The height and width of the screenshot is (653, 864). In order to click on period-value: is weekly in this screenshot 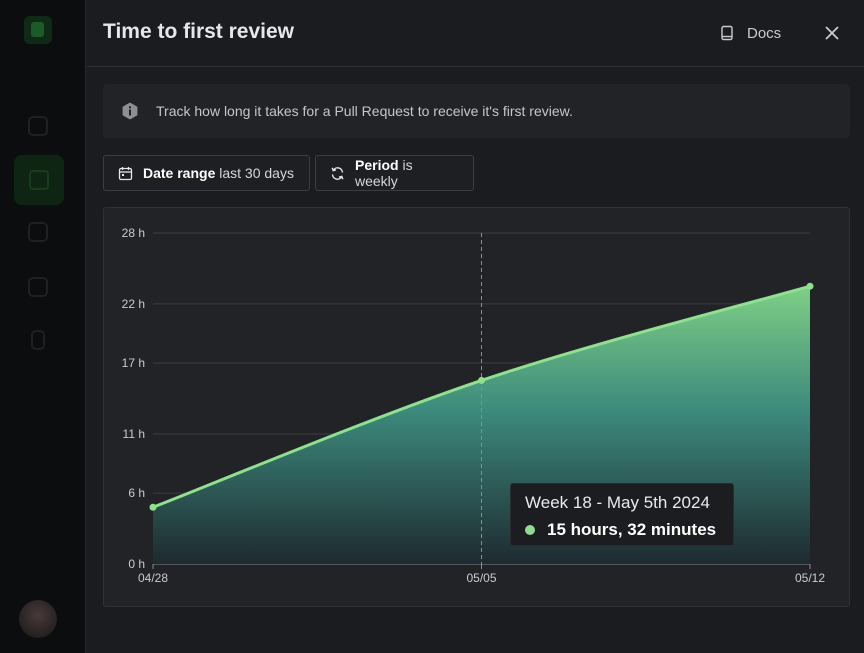, I will do `click(384, 173)`.